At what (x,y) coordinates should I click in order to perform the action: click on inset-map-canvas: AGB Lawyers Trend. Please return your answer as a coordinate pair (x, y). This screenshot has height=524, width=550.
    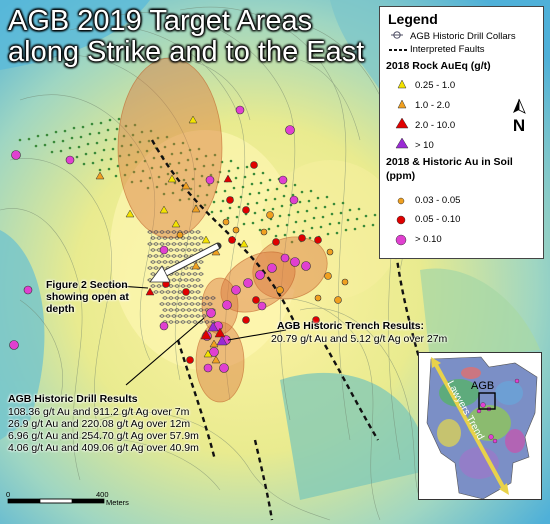
    Looking at the image, I should click on (480, 426).